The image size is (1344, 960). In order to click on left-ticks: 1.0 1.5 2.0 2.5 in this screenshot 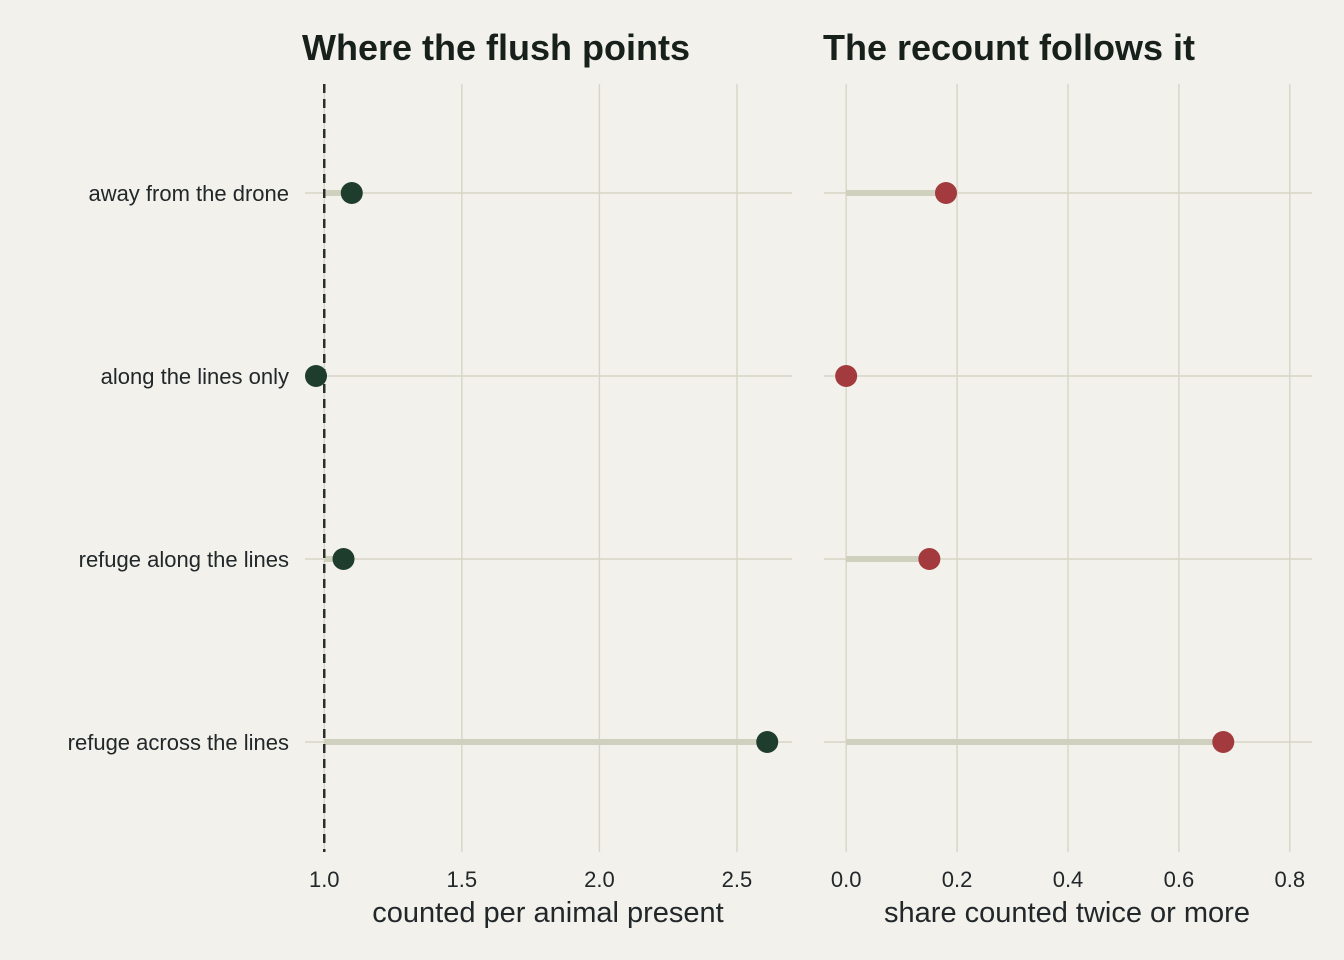, I will do `click(530, 879)`.